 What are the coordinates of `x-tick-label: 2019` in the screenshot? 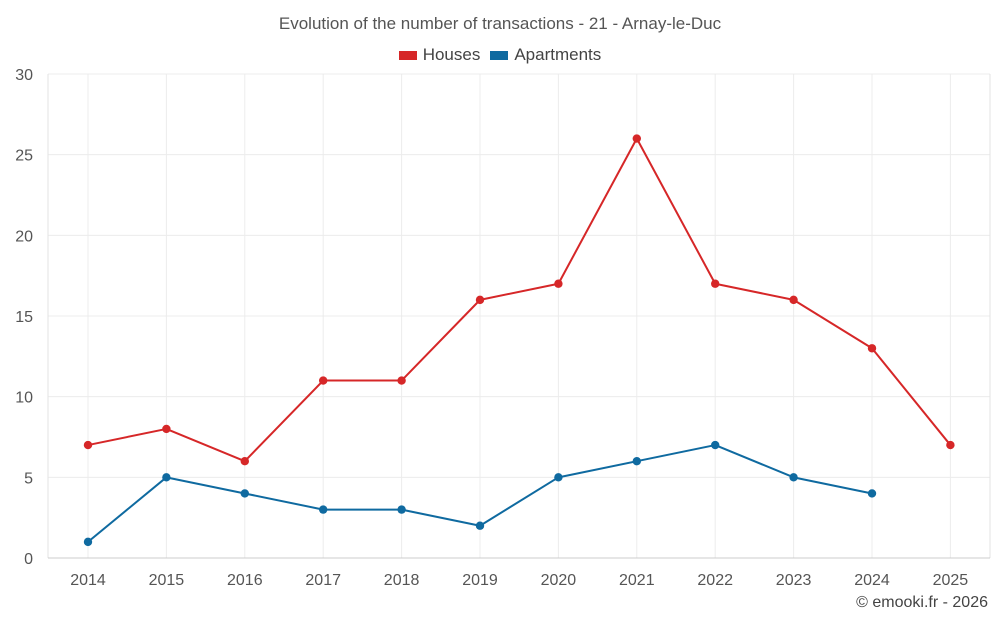 It's located at (480, 580).